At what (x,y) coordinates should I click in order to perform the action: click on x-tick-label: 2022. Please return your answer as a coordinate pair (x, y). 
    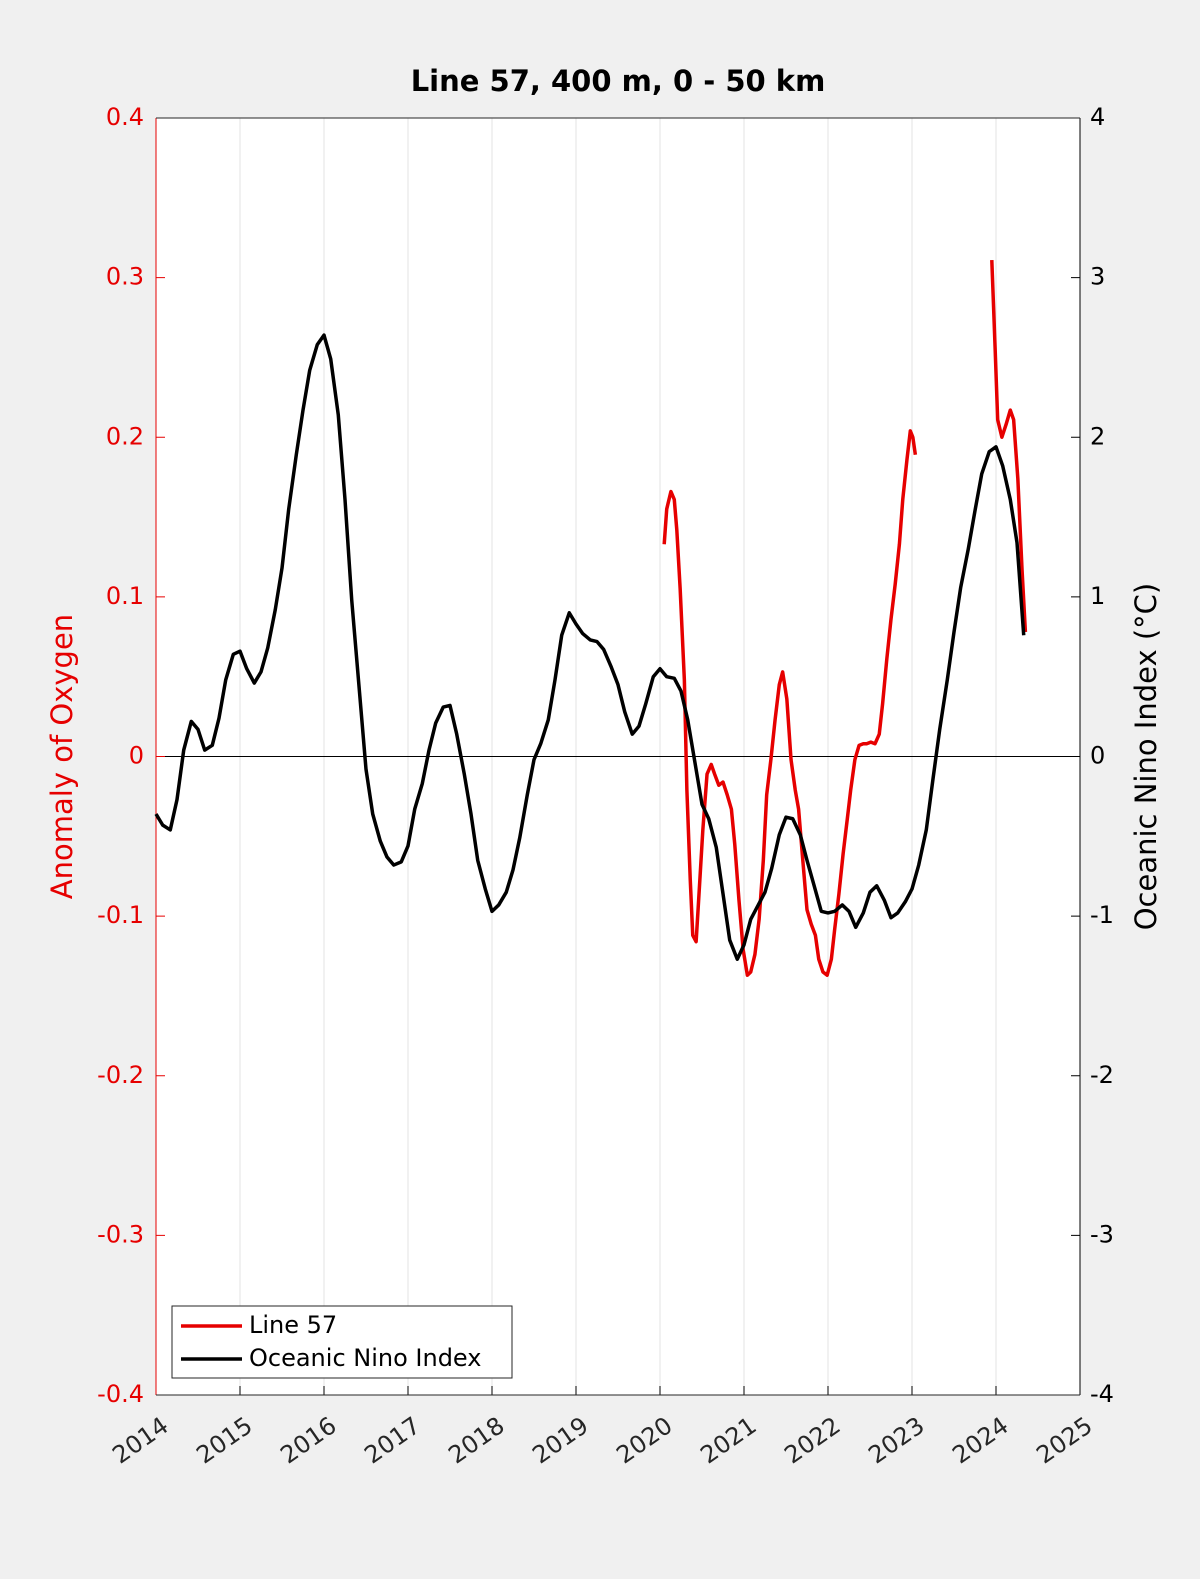
    Looking at the image, I should click on (812, 1440).